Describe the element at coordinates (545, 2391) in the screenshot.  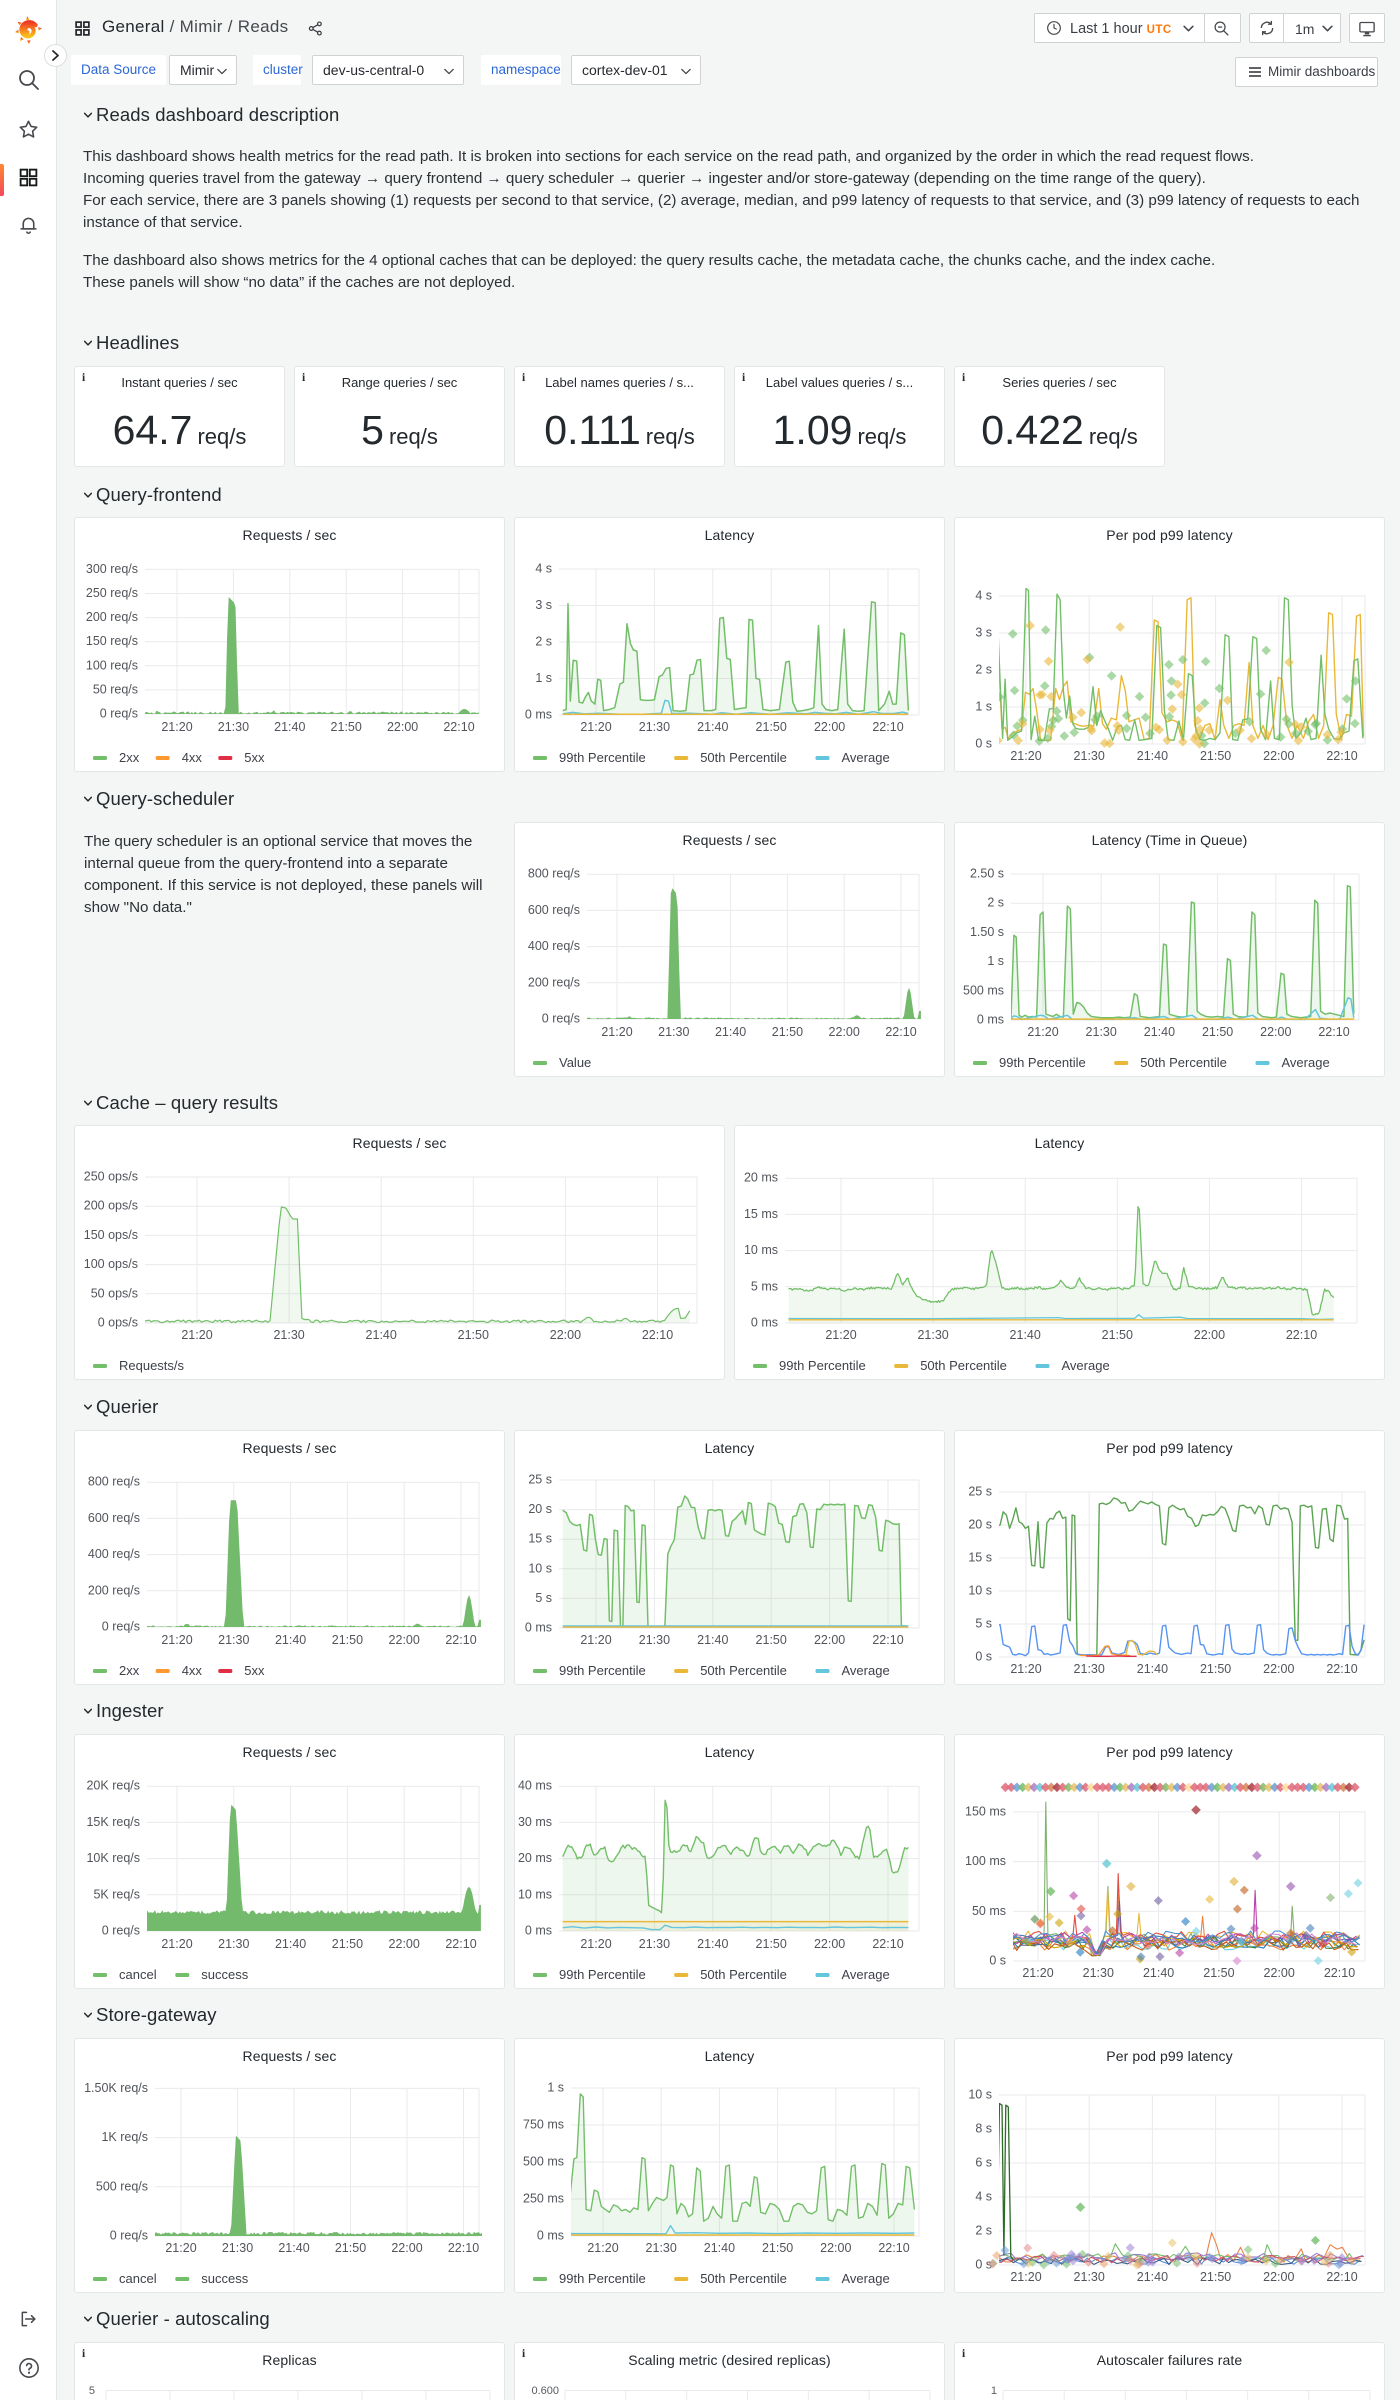
I see `svg-text: 0.600` at that location.